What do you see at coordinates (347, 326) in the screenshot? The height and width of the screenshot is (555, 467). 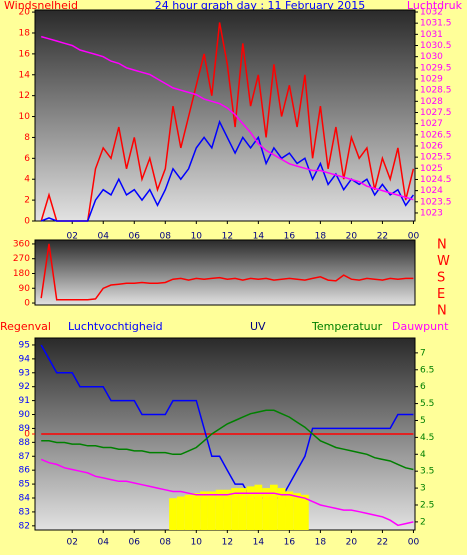 I see `legend-label: Temperatuur` at bounding box center [347, 326].